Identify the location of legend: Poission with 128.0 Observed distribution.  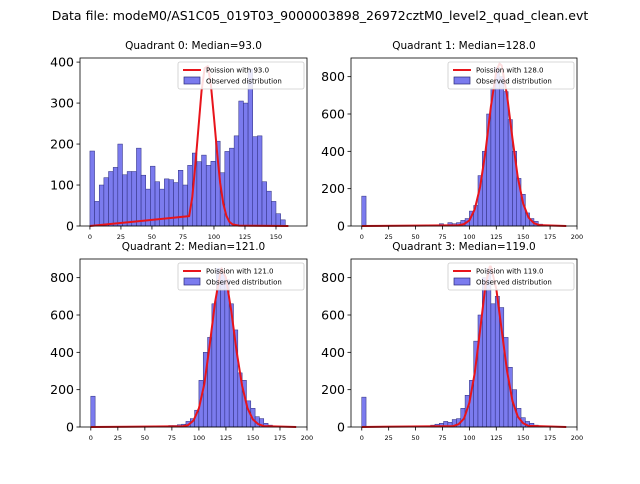
(511, 75).